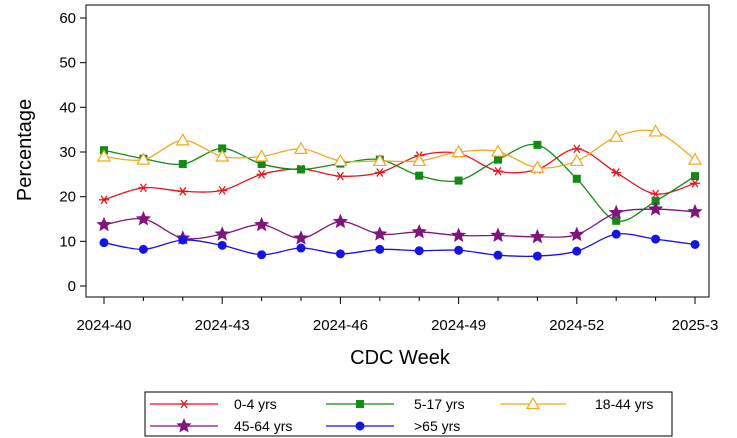 The width and height of the screenshot is (737, 438). I want to click on x-tick-label: 2025-3, so click(695, 325).